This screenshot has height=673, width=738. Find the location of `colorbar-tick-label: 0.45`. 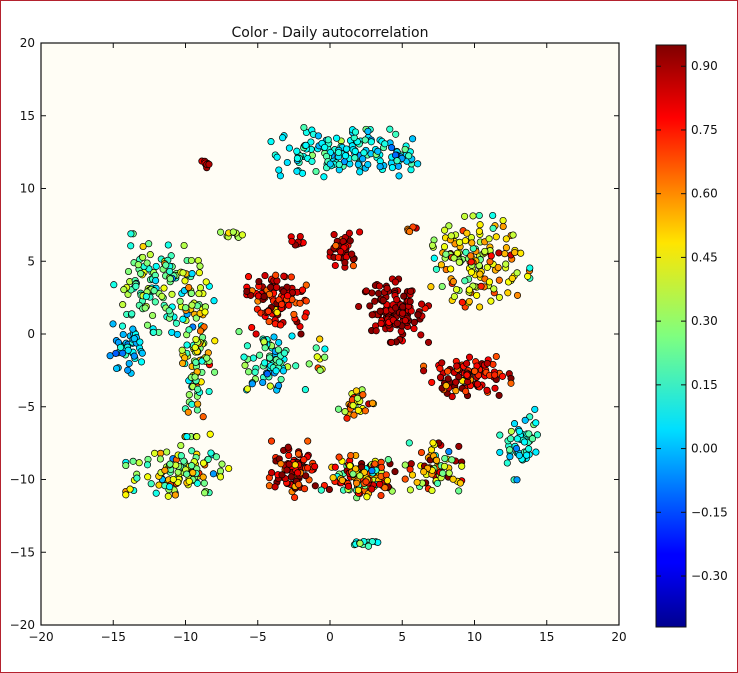

colorbar-tick-label: 0.45 is located at coordinates (704, 257).